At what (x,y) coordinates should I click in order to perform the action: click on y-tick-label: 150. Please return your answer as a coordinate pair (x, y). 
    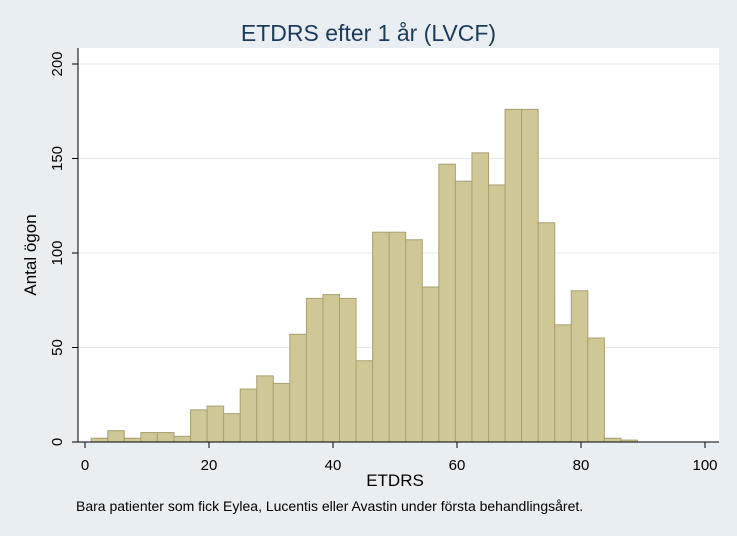
    Looking at the image, I should click on (57, 158).